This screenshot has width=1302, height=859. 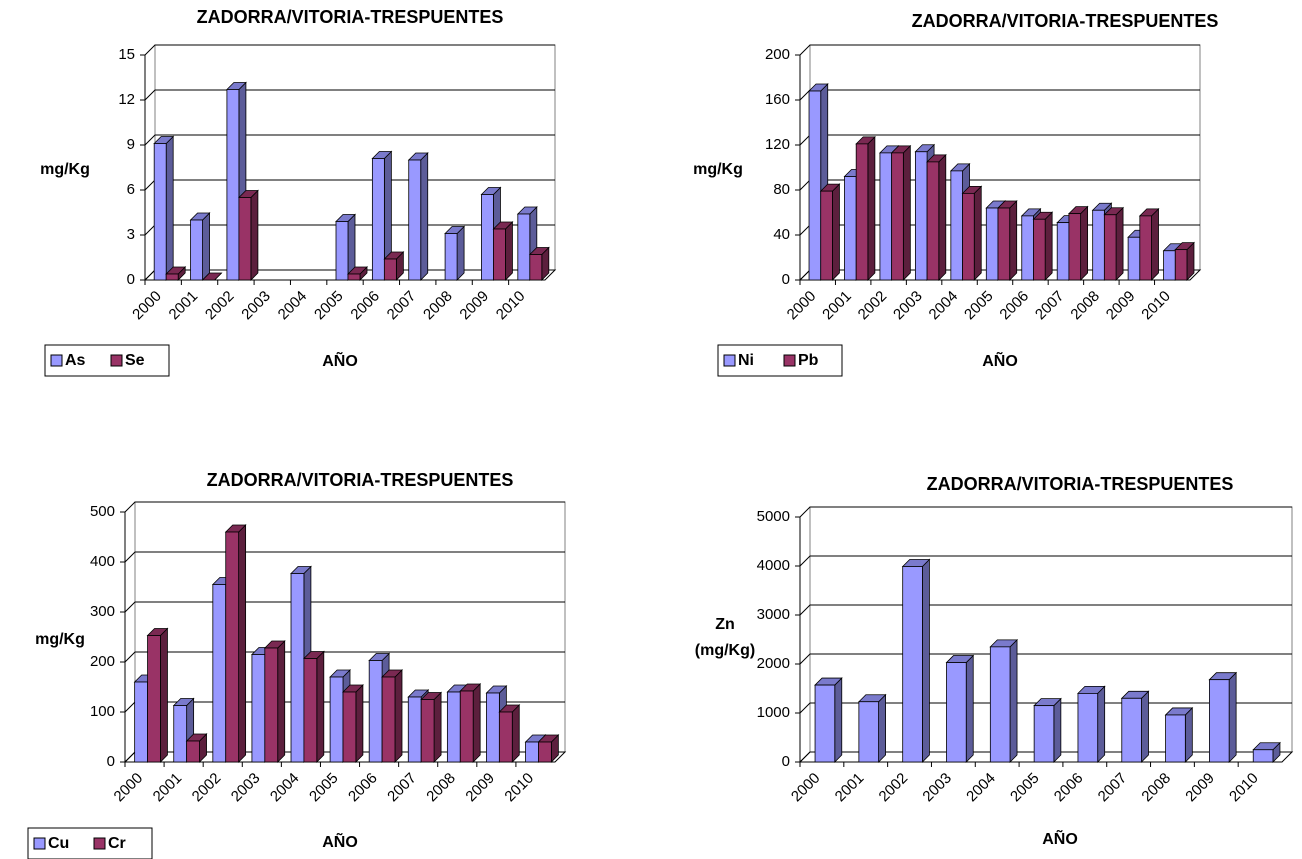 What do you see at coordinates (773, 712) in the screenshot?
I see `y-tick-label: 1000` at bounding box center [773, 712].